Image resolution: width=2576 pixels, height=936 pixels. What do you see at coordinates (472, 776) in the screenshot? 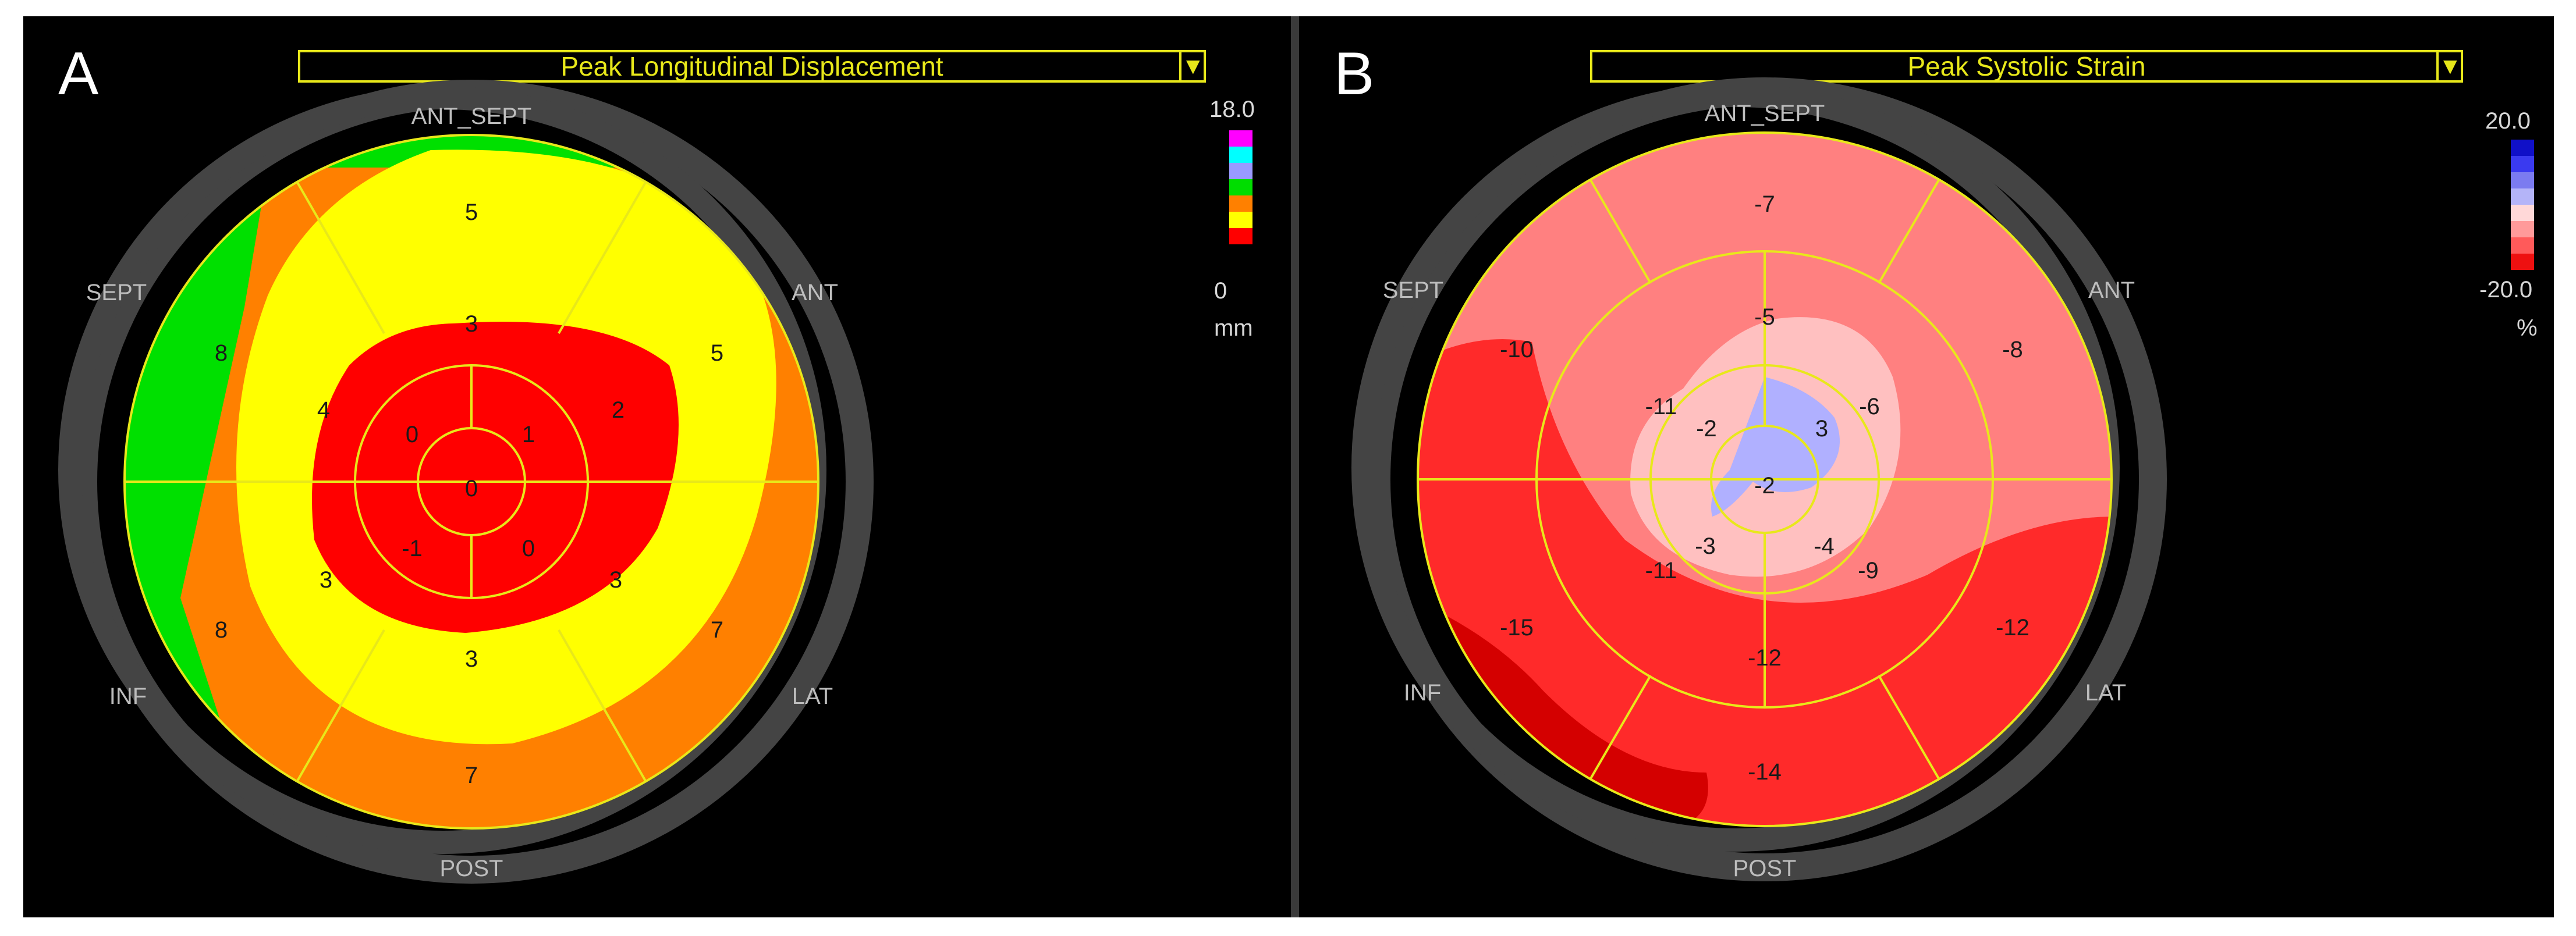
I see `value-a-v7b: 7` at bounding box center [472, 776].